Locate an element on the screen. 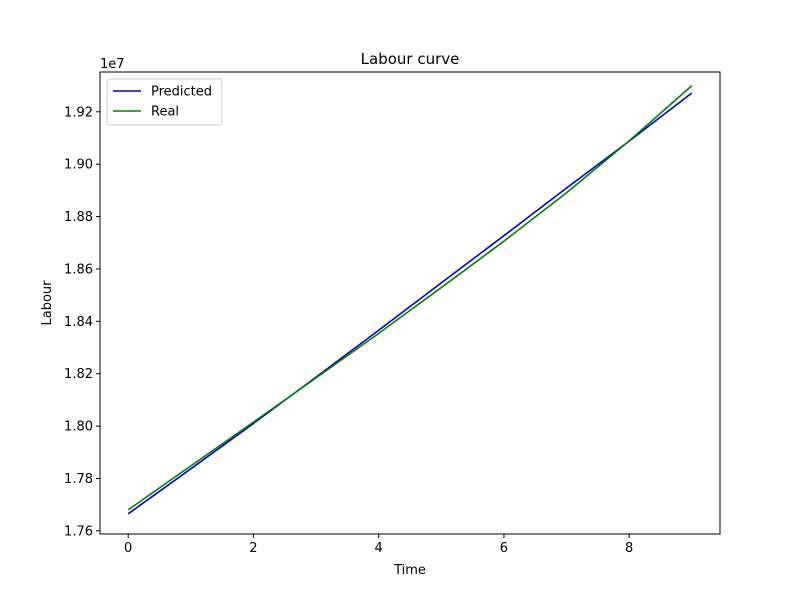  y-tick-label: 1.84 is located at coordinates (78, 322).